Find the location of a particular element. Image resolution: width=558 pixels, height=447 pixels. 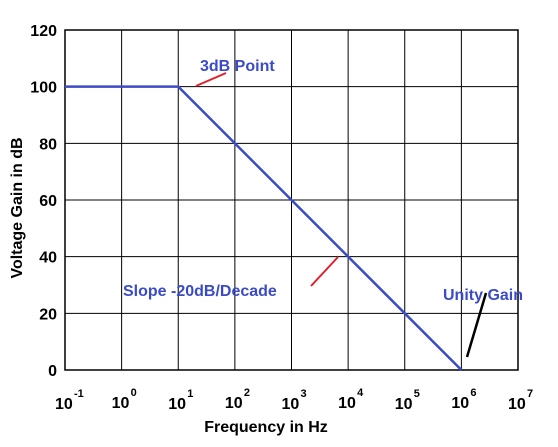

annotation-unity-gain: Unity Gain is located at coordinates (483, 295).